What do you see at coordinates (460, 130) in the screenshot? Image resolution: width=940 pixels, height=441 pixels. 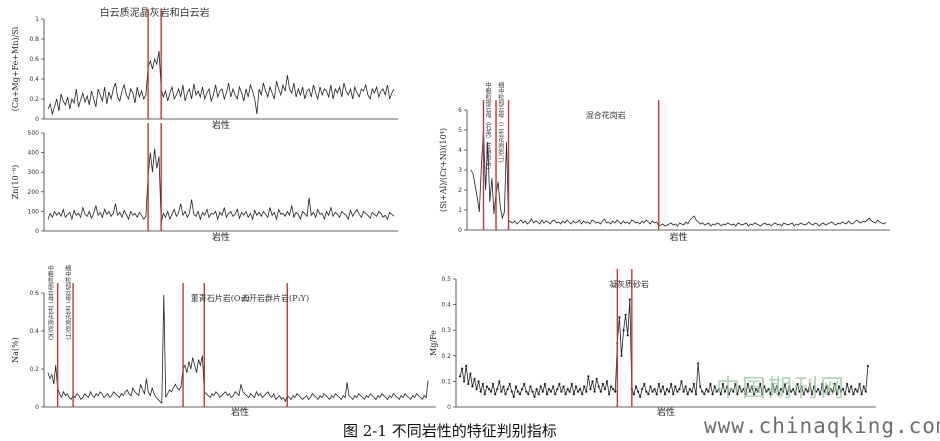 I see `chart-3-y-tick-label: 5` at bounding box center [460, 130].